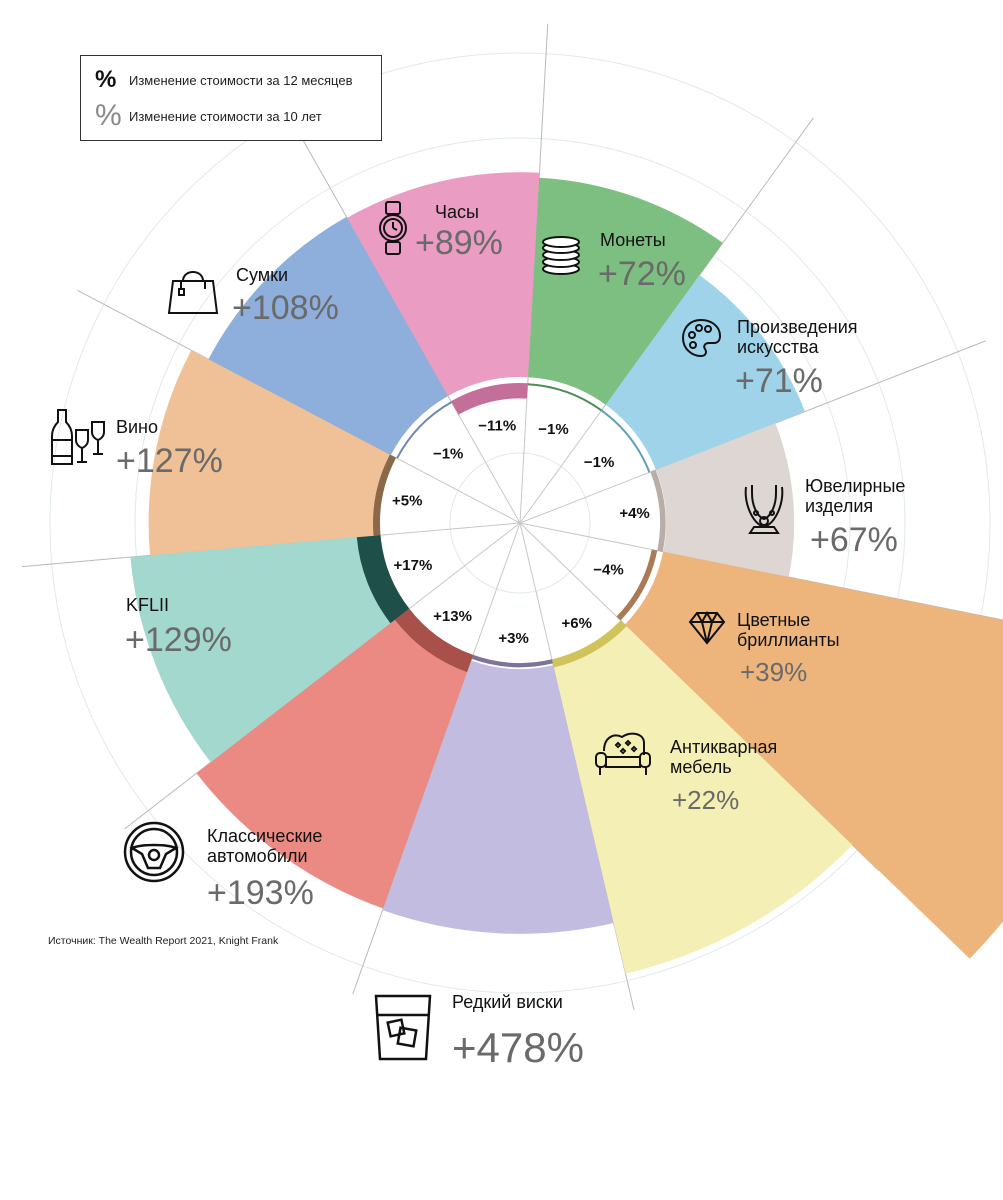  Describe the element at coordinates (137, 427) in the screenshot. I see `category-name-wine: Вино` at that location.